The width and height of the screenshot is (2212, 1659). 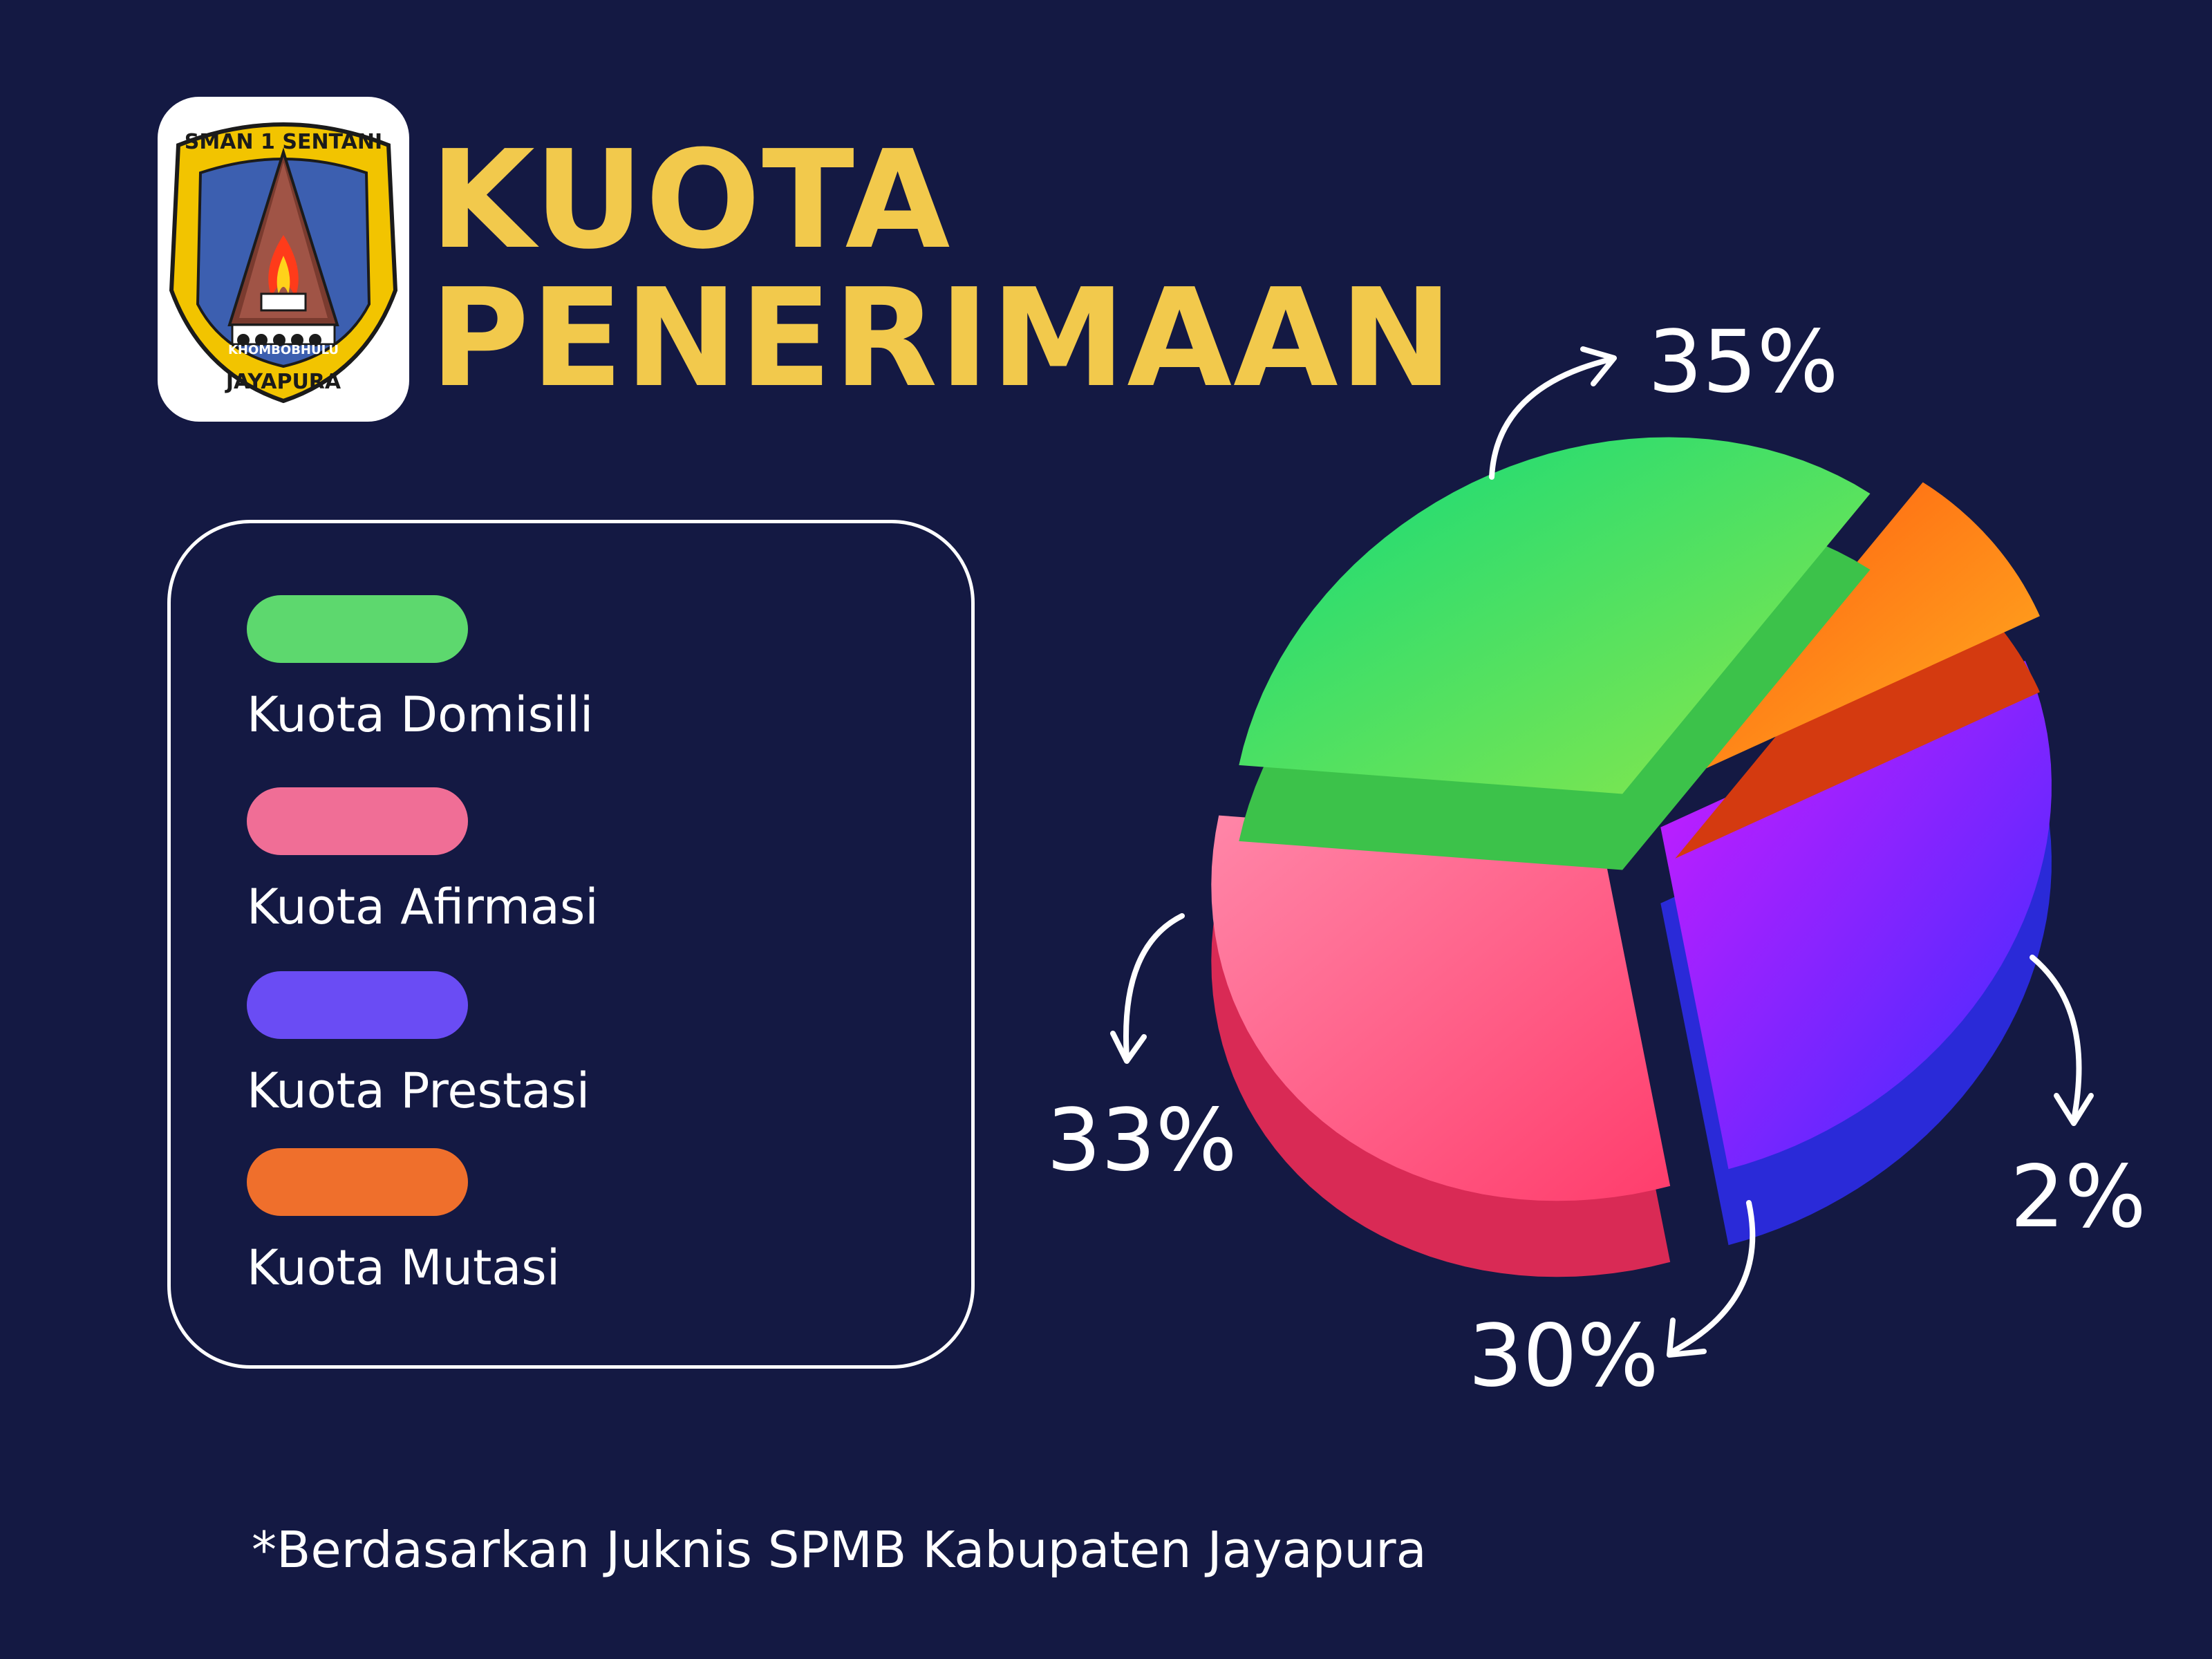 I want to click on legend-label-afirmasi: Kuota Afirmasi, so click(x=423, y=907).